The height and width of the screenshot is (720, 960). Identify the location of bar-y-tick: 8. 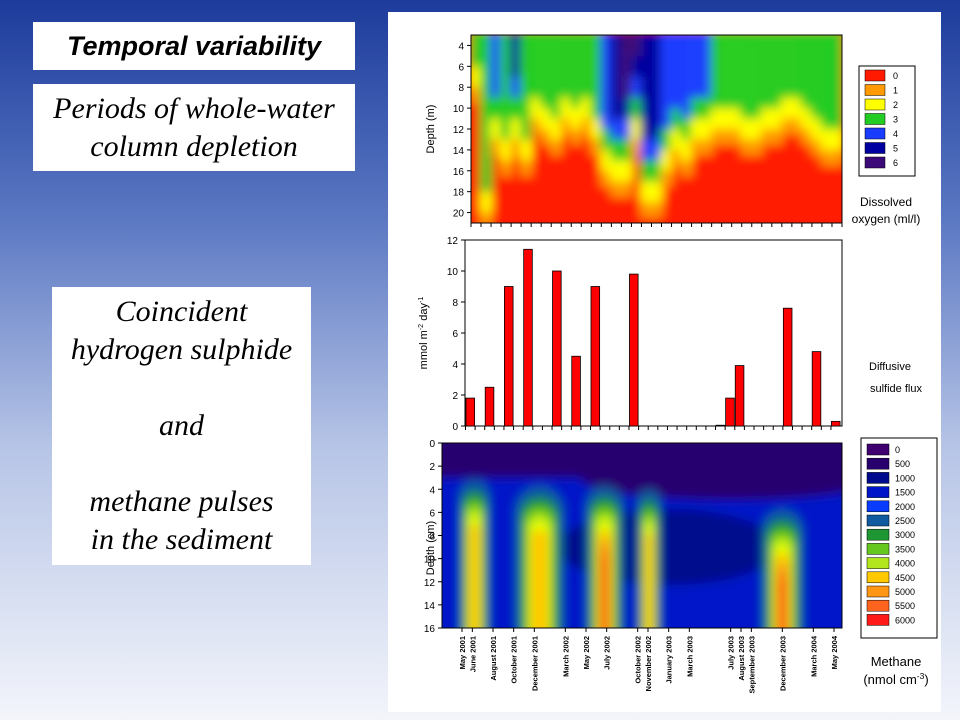
(455, 303).